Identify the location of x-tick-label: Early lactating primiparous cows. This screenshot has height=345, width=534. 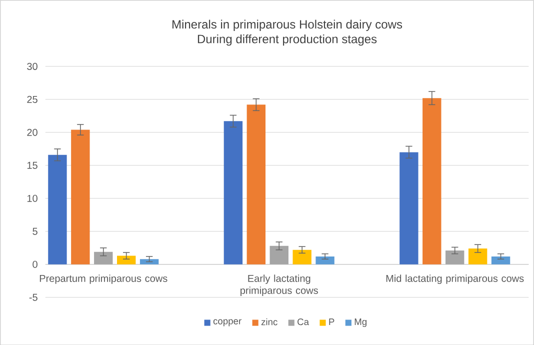
(279, 285).